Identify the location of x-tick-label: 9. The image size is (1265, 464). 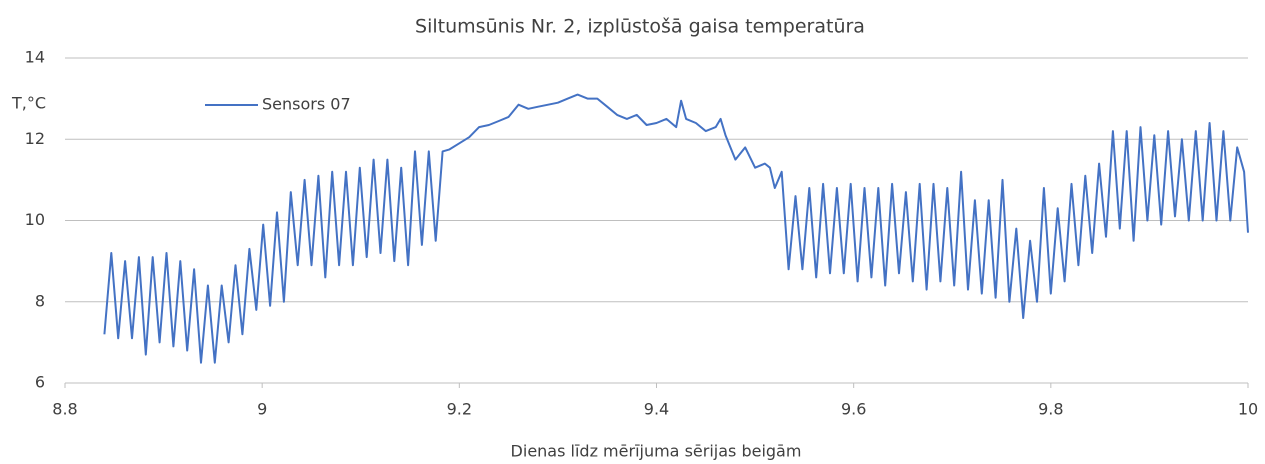
(262, 409).